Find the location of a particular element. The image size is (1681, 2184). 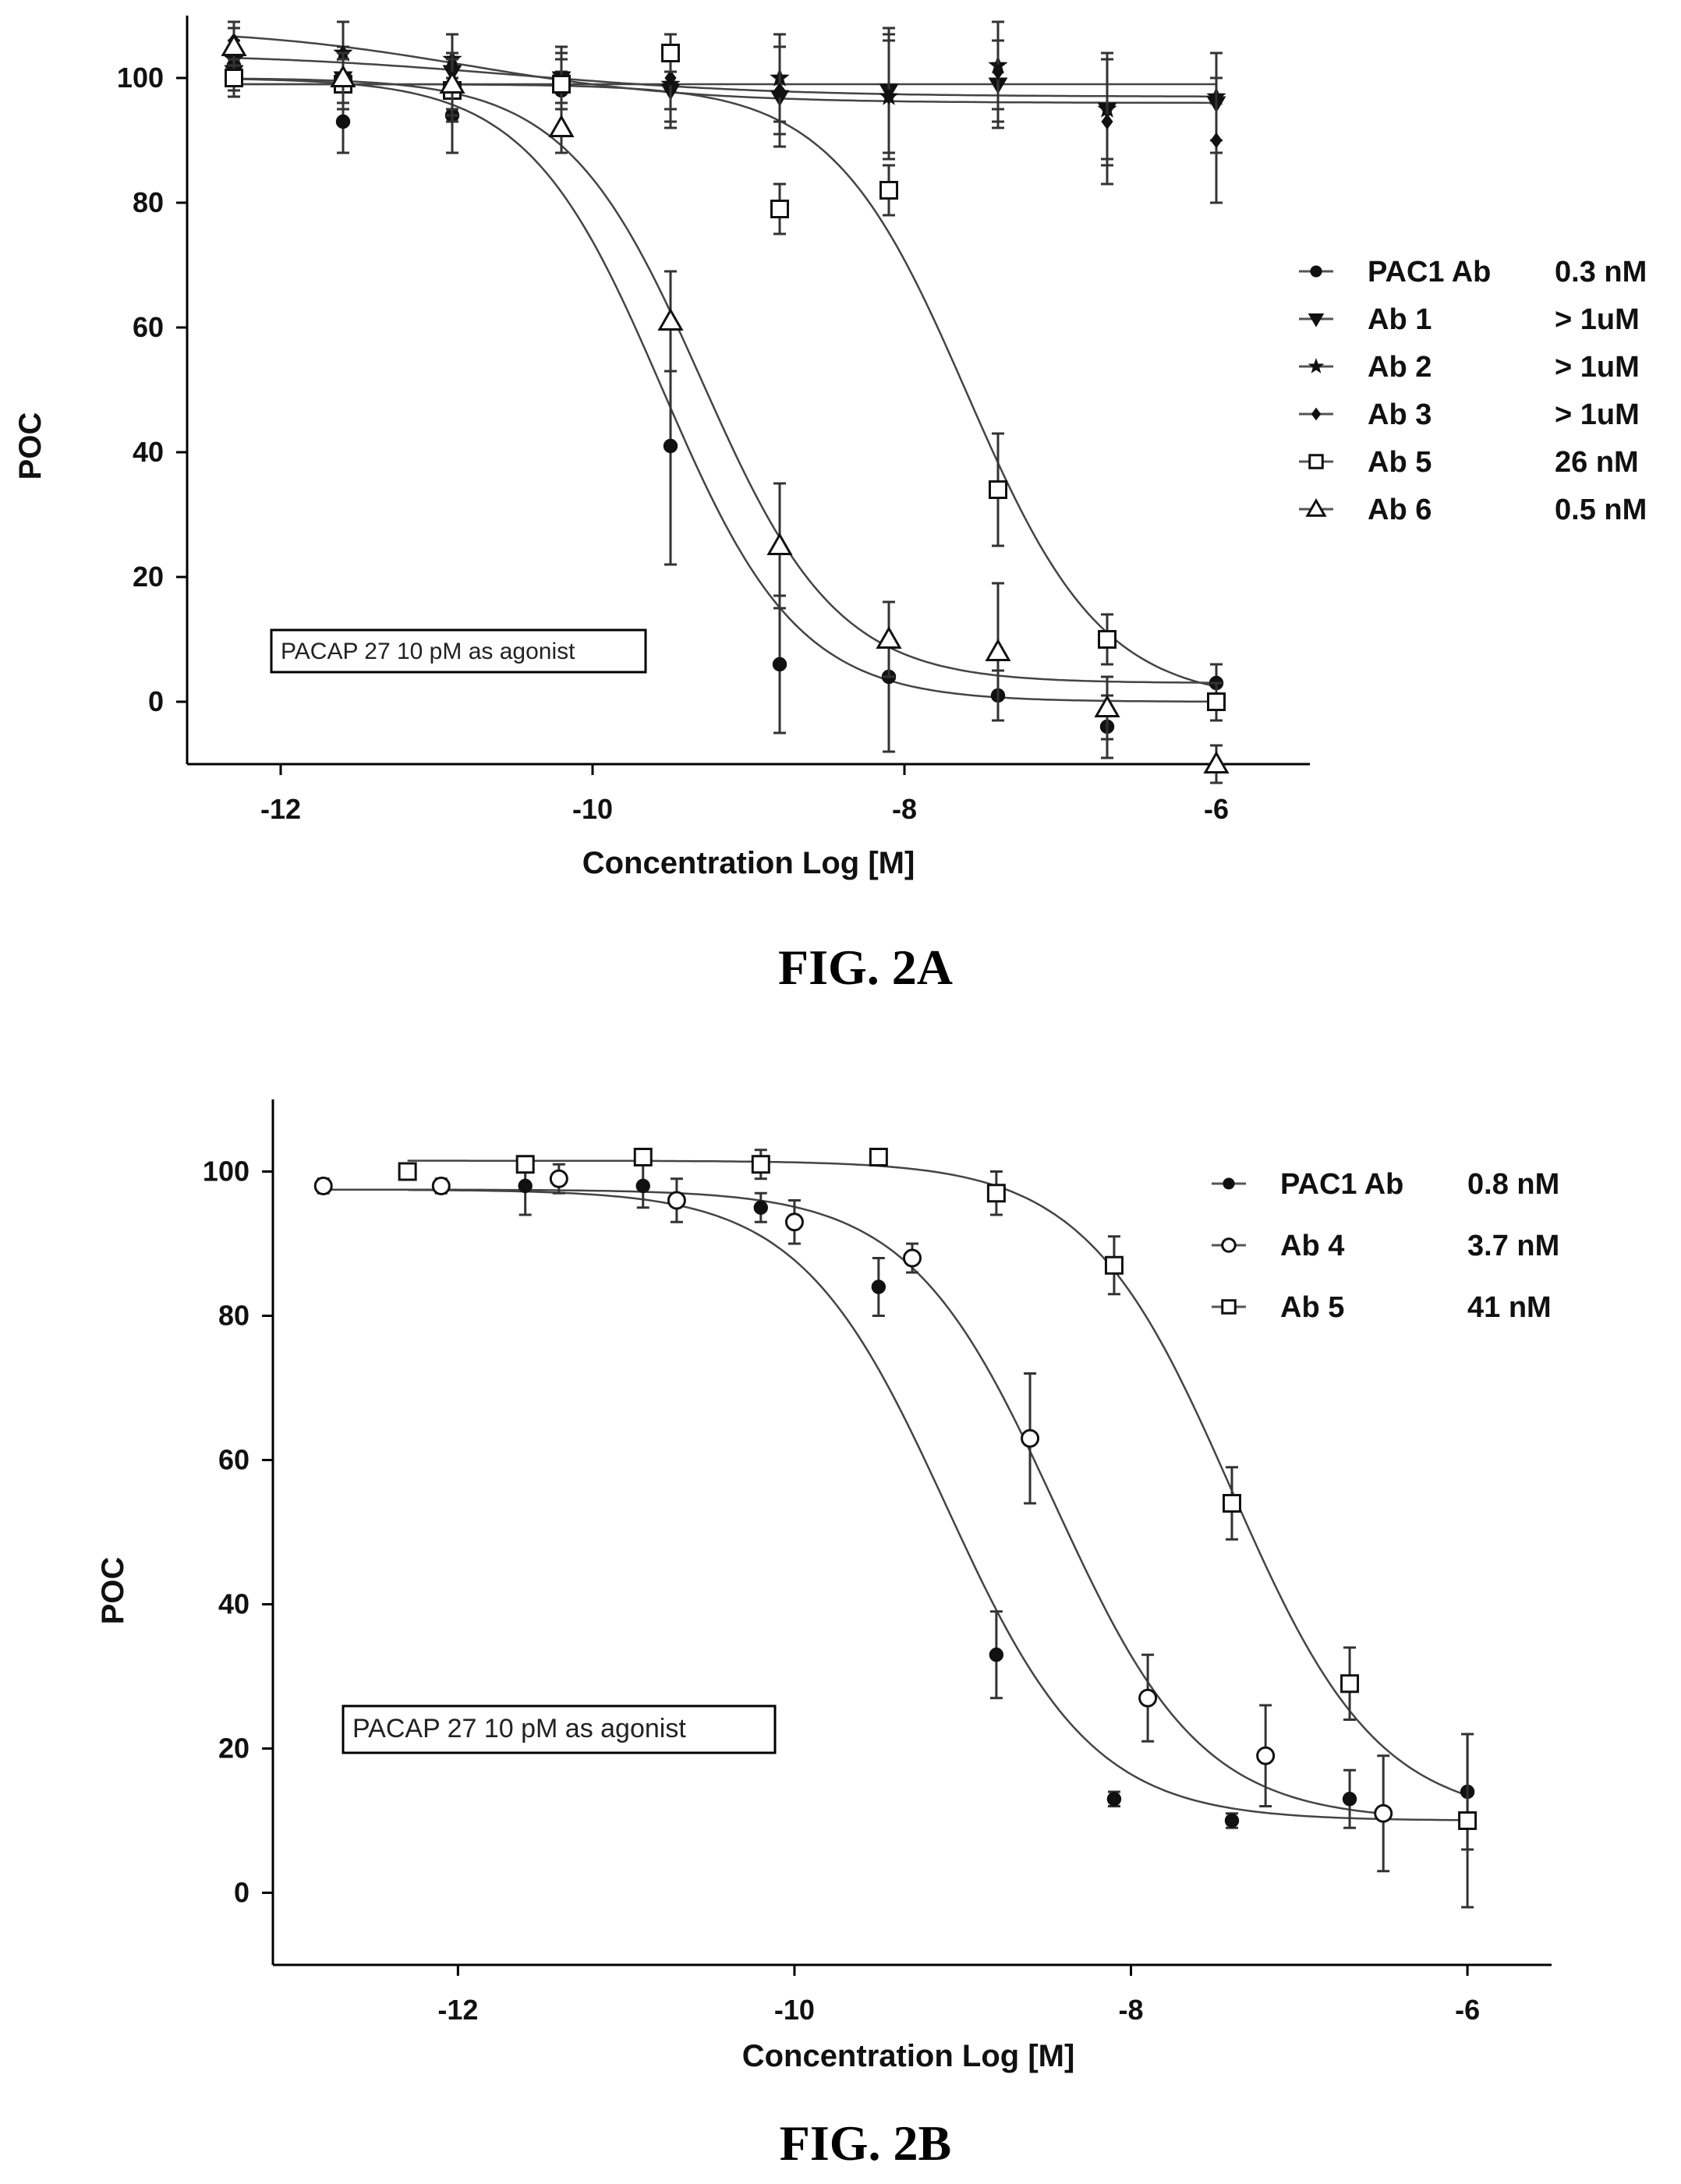

chart-2a-legend-name: Ab 1 is located at coordinates (1400, 320).